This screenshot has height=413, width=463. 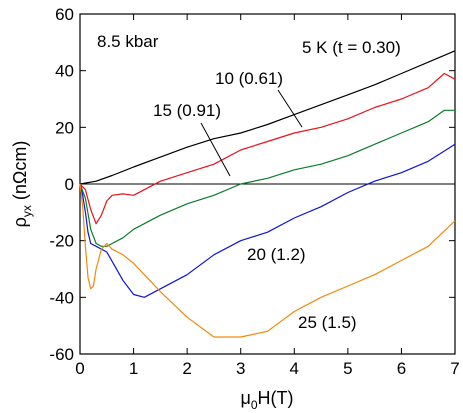 What do you see at coordinates (186, 368) in the screenshot?
I see `x-tick-label: 2` at bounding box center [186, 368].